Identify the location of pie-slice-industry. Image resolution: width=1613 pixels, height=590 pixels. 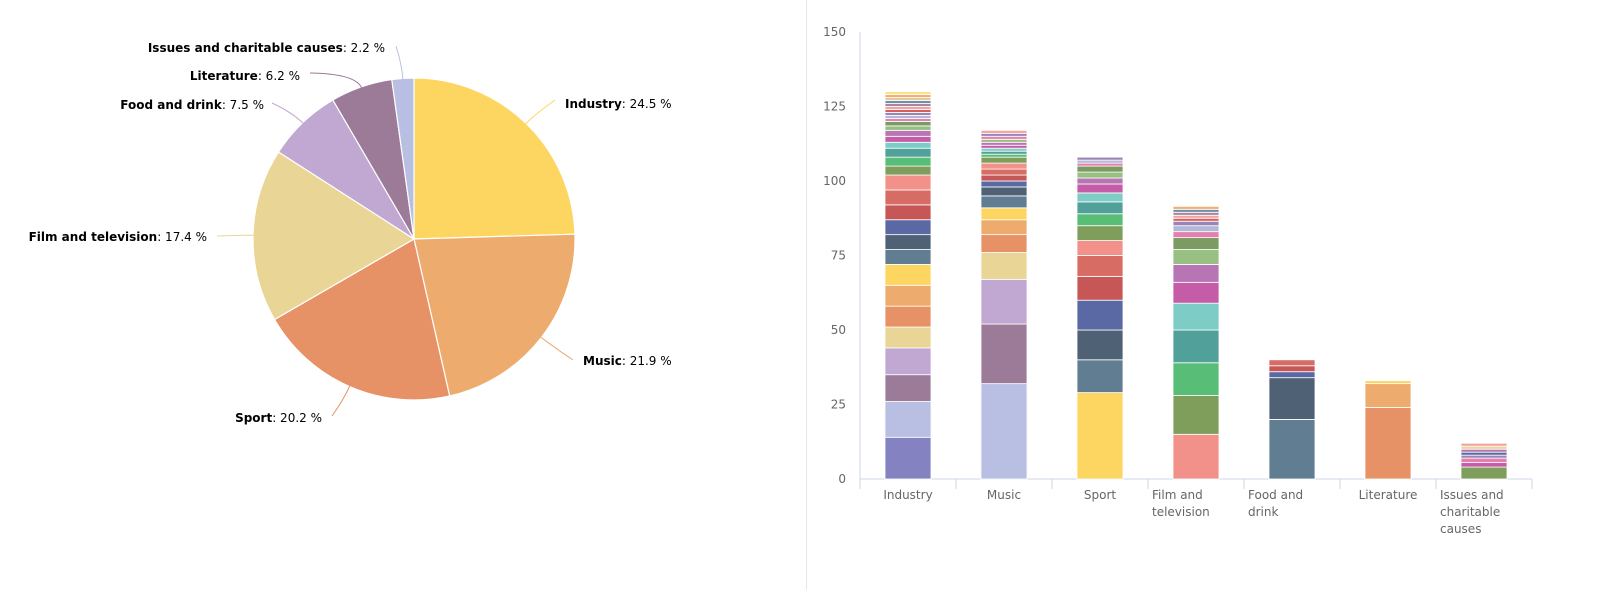
(494, 158).